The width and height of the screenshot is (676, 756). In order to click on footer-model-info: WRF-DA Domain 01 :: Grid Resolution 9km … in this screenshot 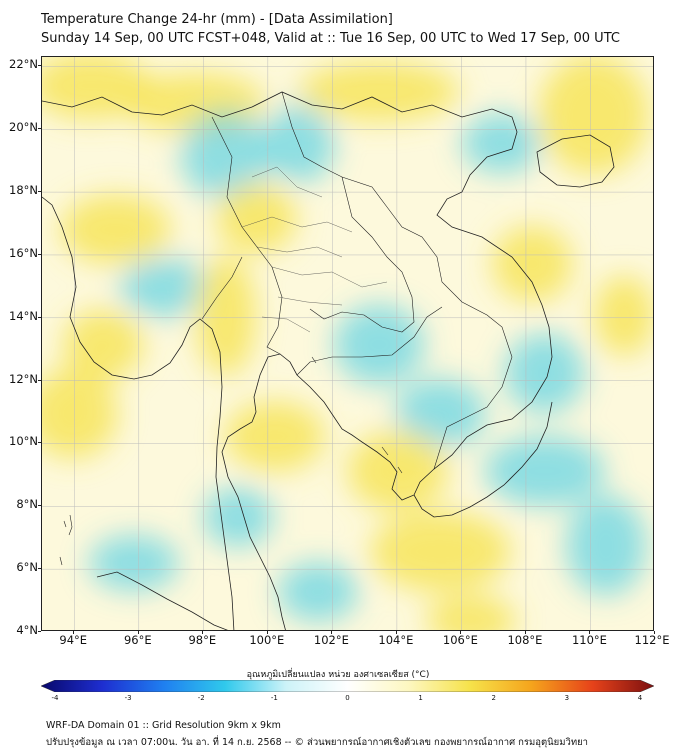, I will do `click(163, 725)`.